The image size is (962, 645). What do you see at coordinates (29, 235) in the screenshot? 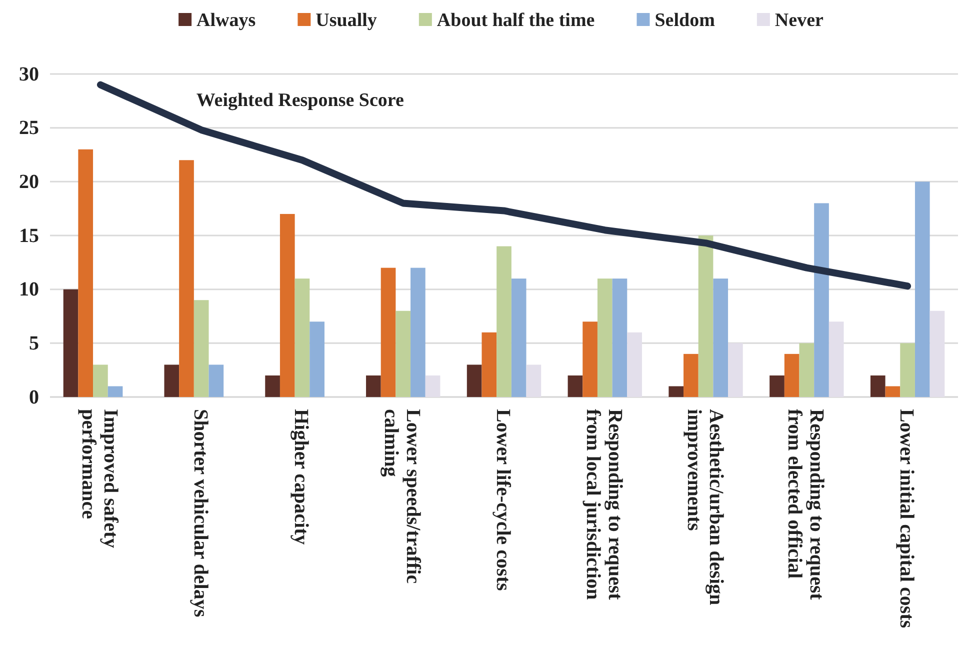
I see `y-tick-label: 15` at bounding box center [29, 235].